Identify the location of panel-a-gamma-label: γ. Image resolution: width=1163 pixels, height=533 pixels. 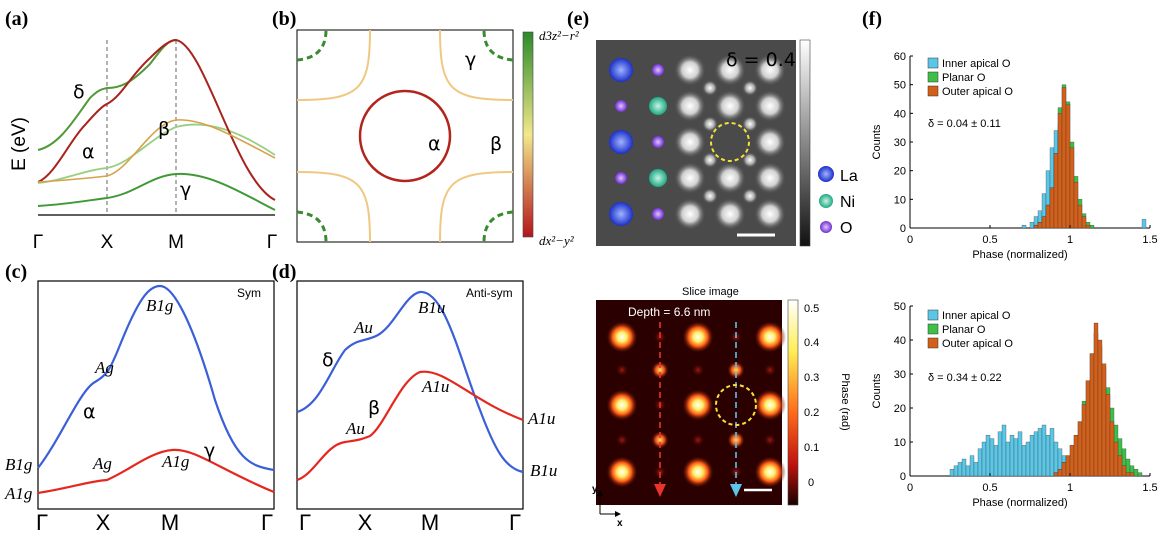
(185, 190).